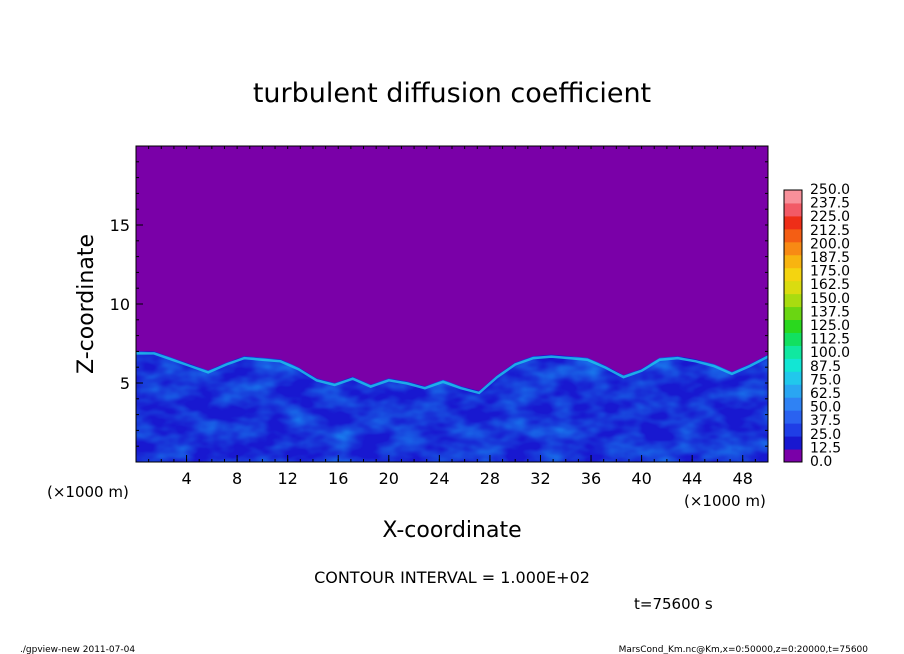 Image resolution: width=904 pixels, height=654 pixels. What do you see at coordinates (540, 478) in the screenshot?
I see `x-tick-label: 32` at bounding box center [540, 478].